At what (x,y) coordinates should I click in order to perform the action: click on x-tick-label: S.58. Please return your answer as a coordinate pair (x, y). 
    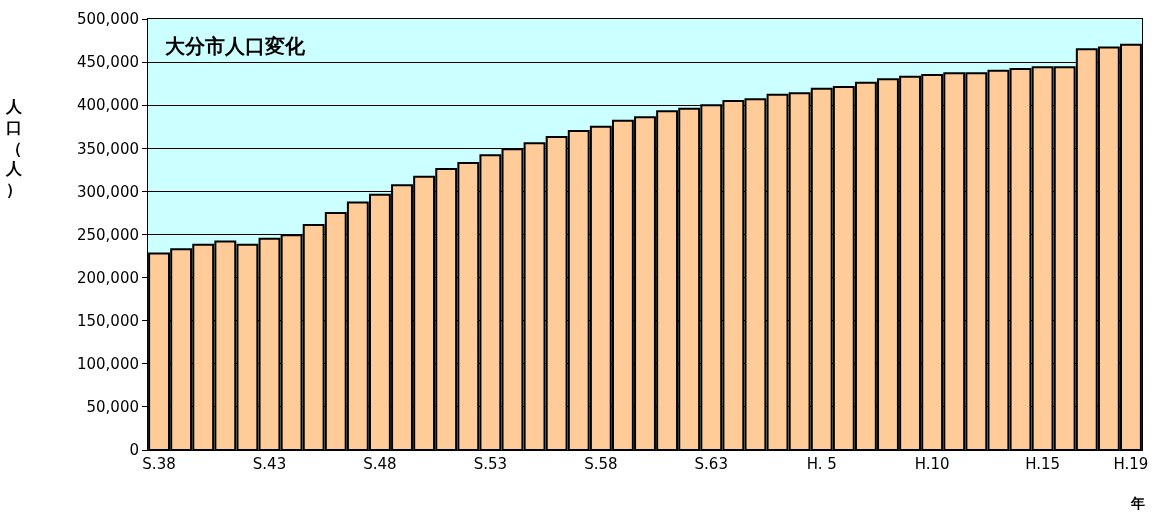
    Looking at the image, I should click on (601, 464).